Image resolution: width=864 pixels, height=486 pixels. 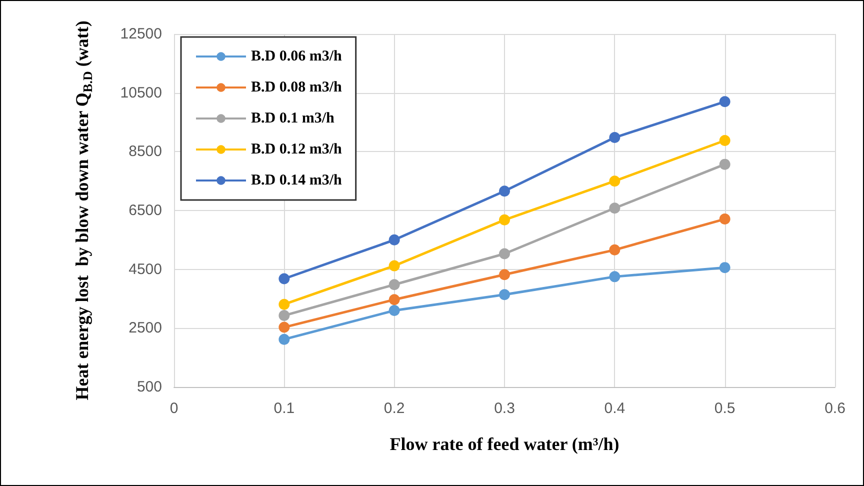 I want to click on x-tick-label: 0.3, so click(x=504, y=408).